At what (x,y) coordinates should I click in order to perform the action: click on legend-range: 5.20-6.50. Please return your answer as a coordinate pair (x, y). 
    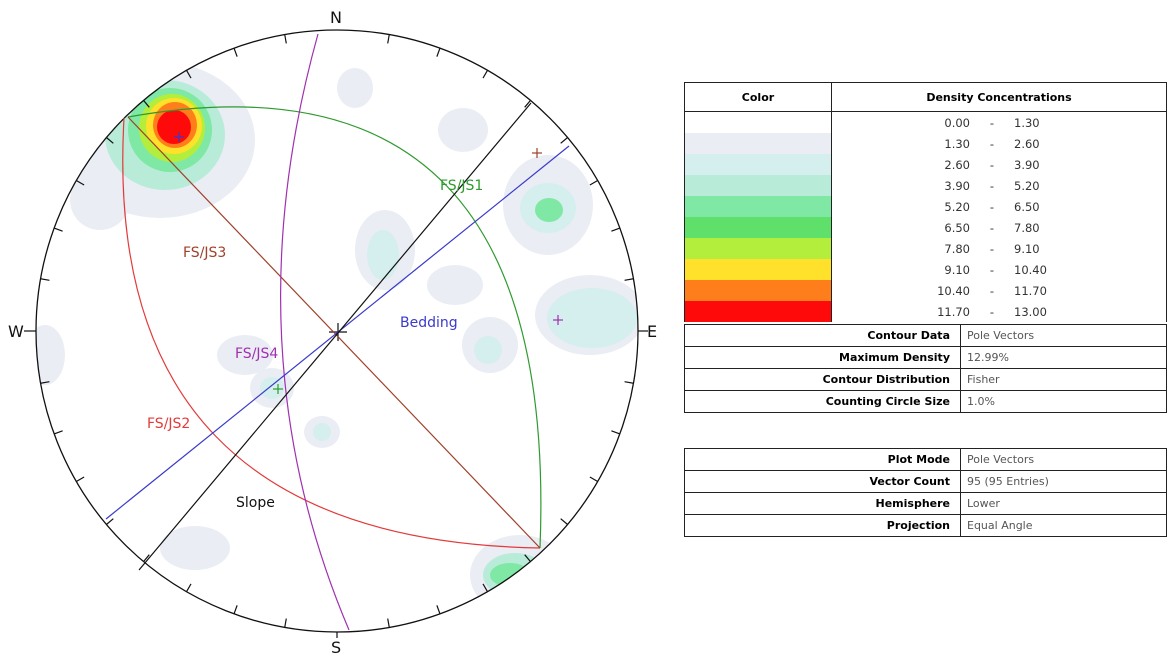
    Looking at the image, I should click on (999, 206).